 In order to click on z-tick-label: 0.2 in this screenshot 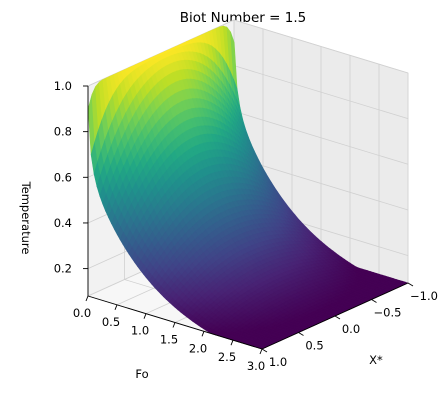, I will do `click(63, 269)`.